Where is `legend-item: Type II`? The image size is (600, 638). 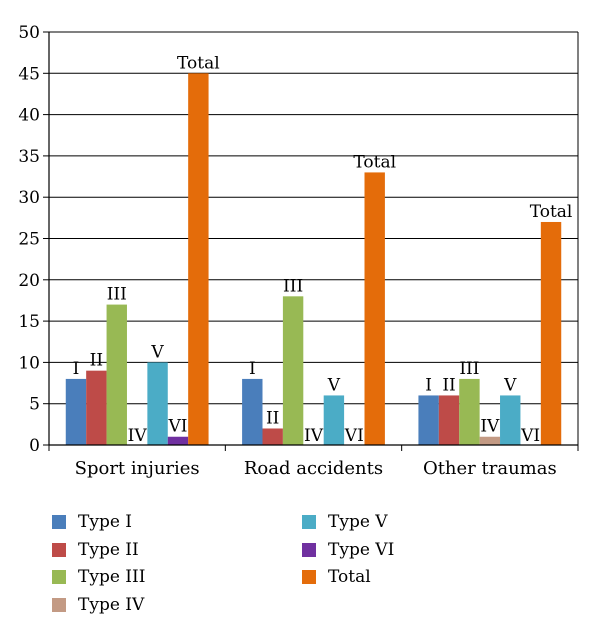
legend-item: Type II is located at coordinates (95, 550).